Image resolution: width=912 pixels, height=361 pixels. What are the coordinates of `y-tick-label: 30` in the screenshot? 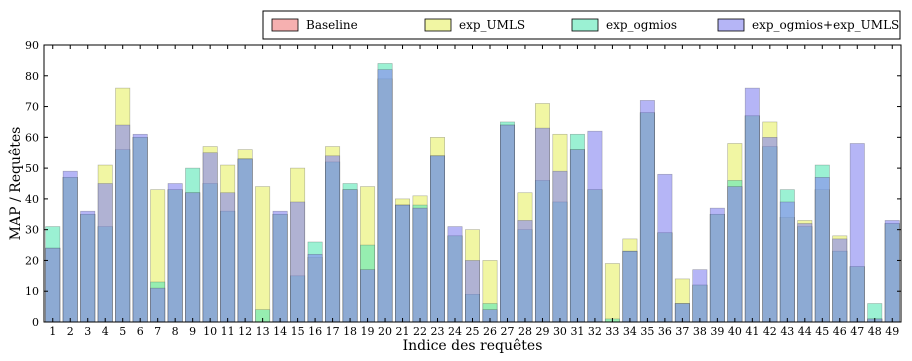 It's located at (32, 230).